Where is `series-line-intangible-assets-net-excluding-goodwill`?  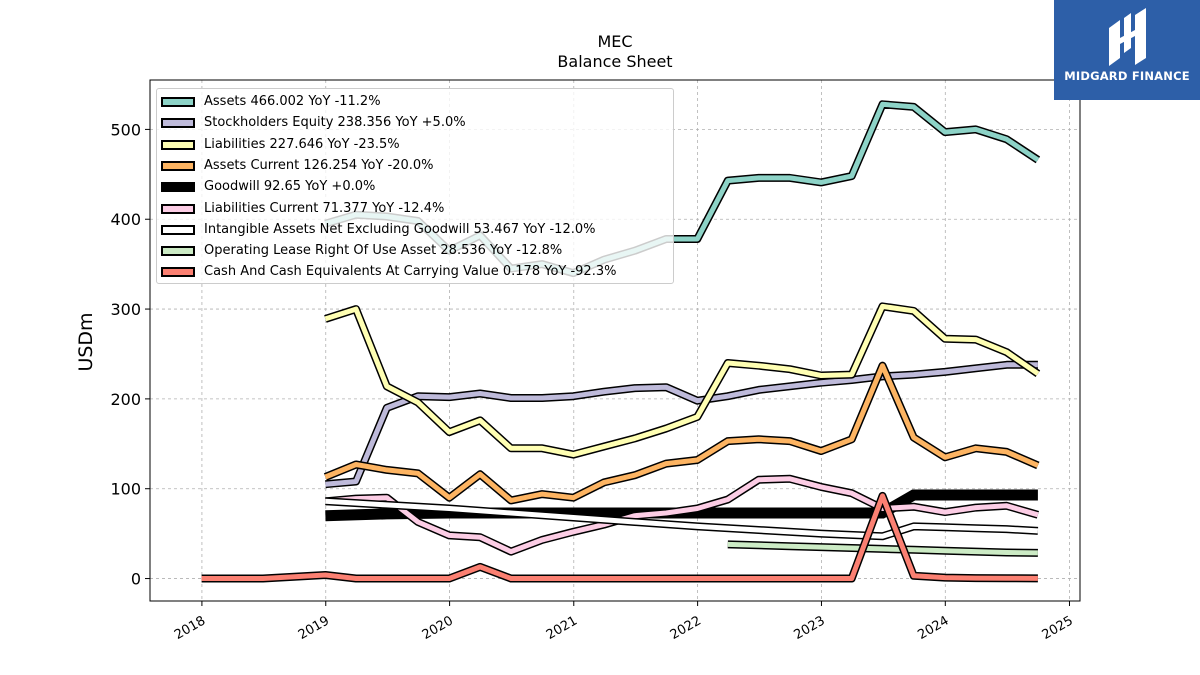 series-line-intangible-assets-net-excluding-goodwill is located at coordinates (682, 518).